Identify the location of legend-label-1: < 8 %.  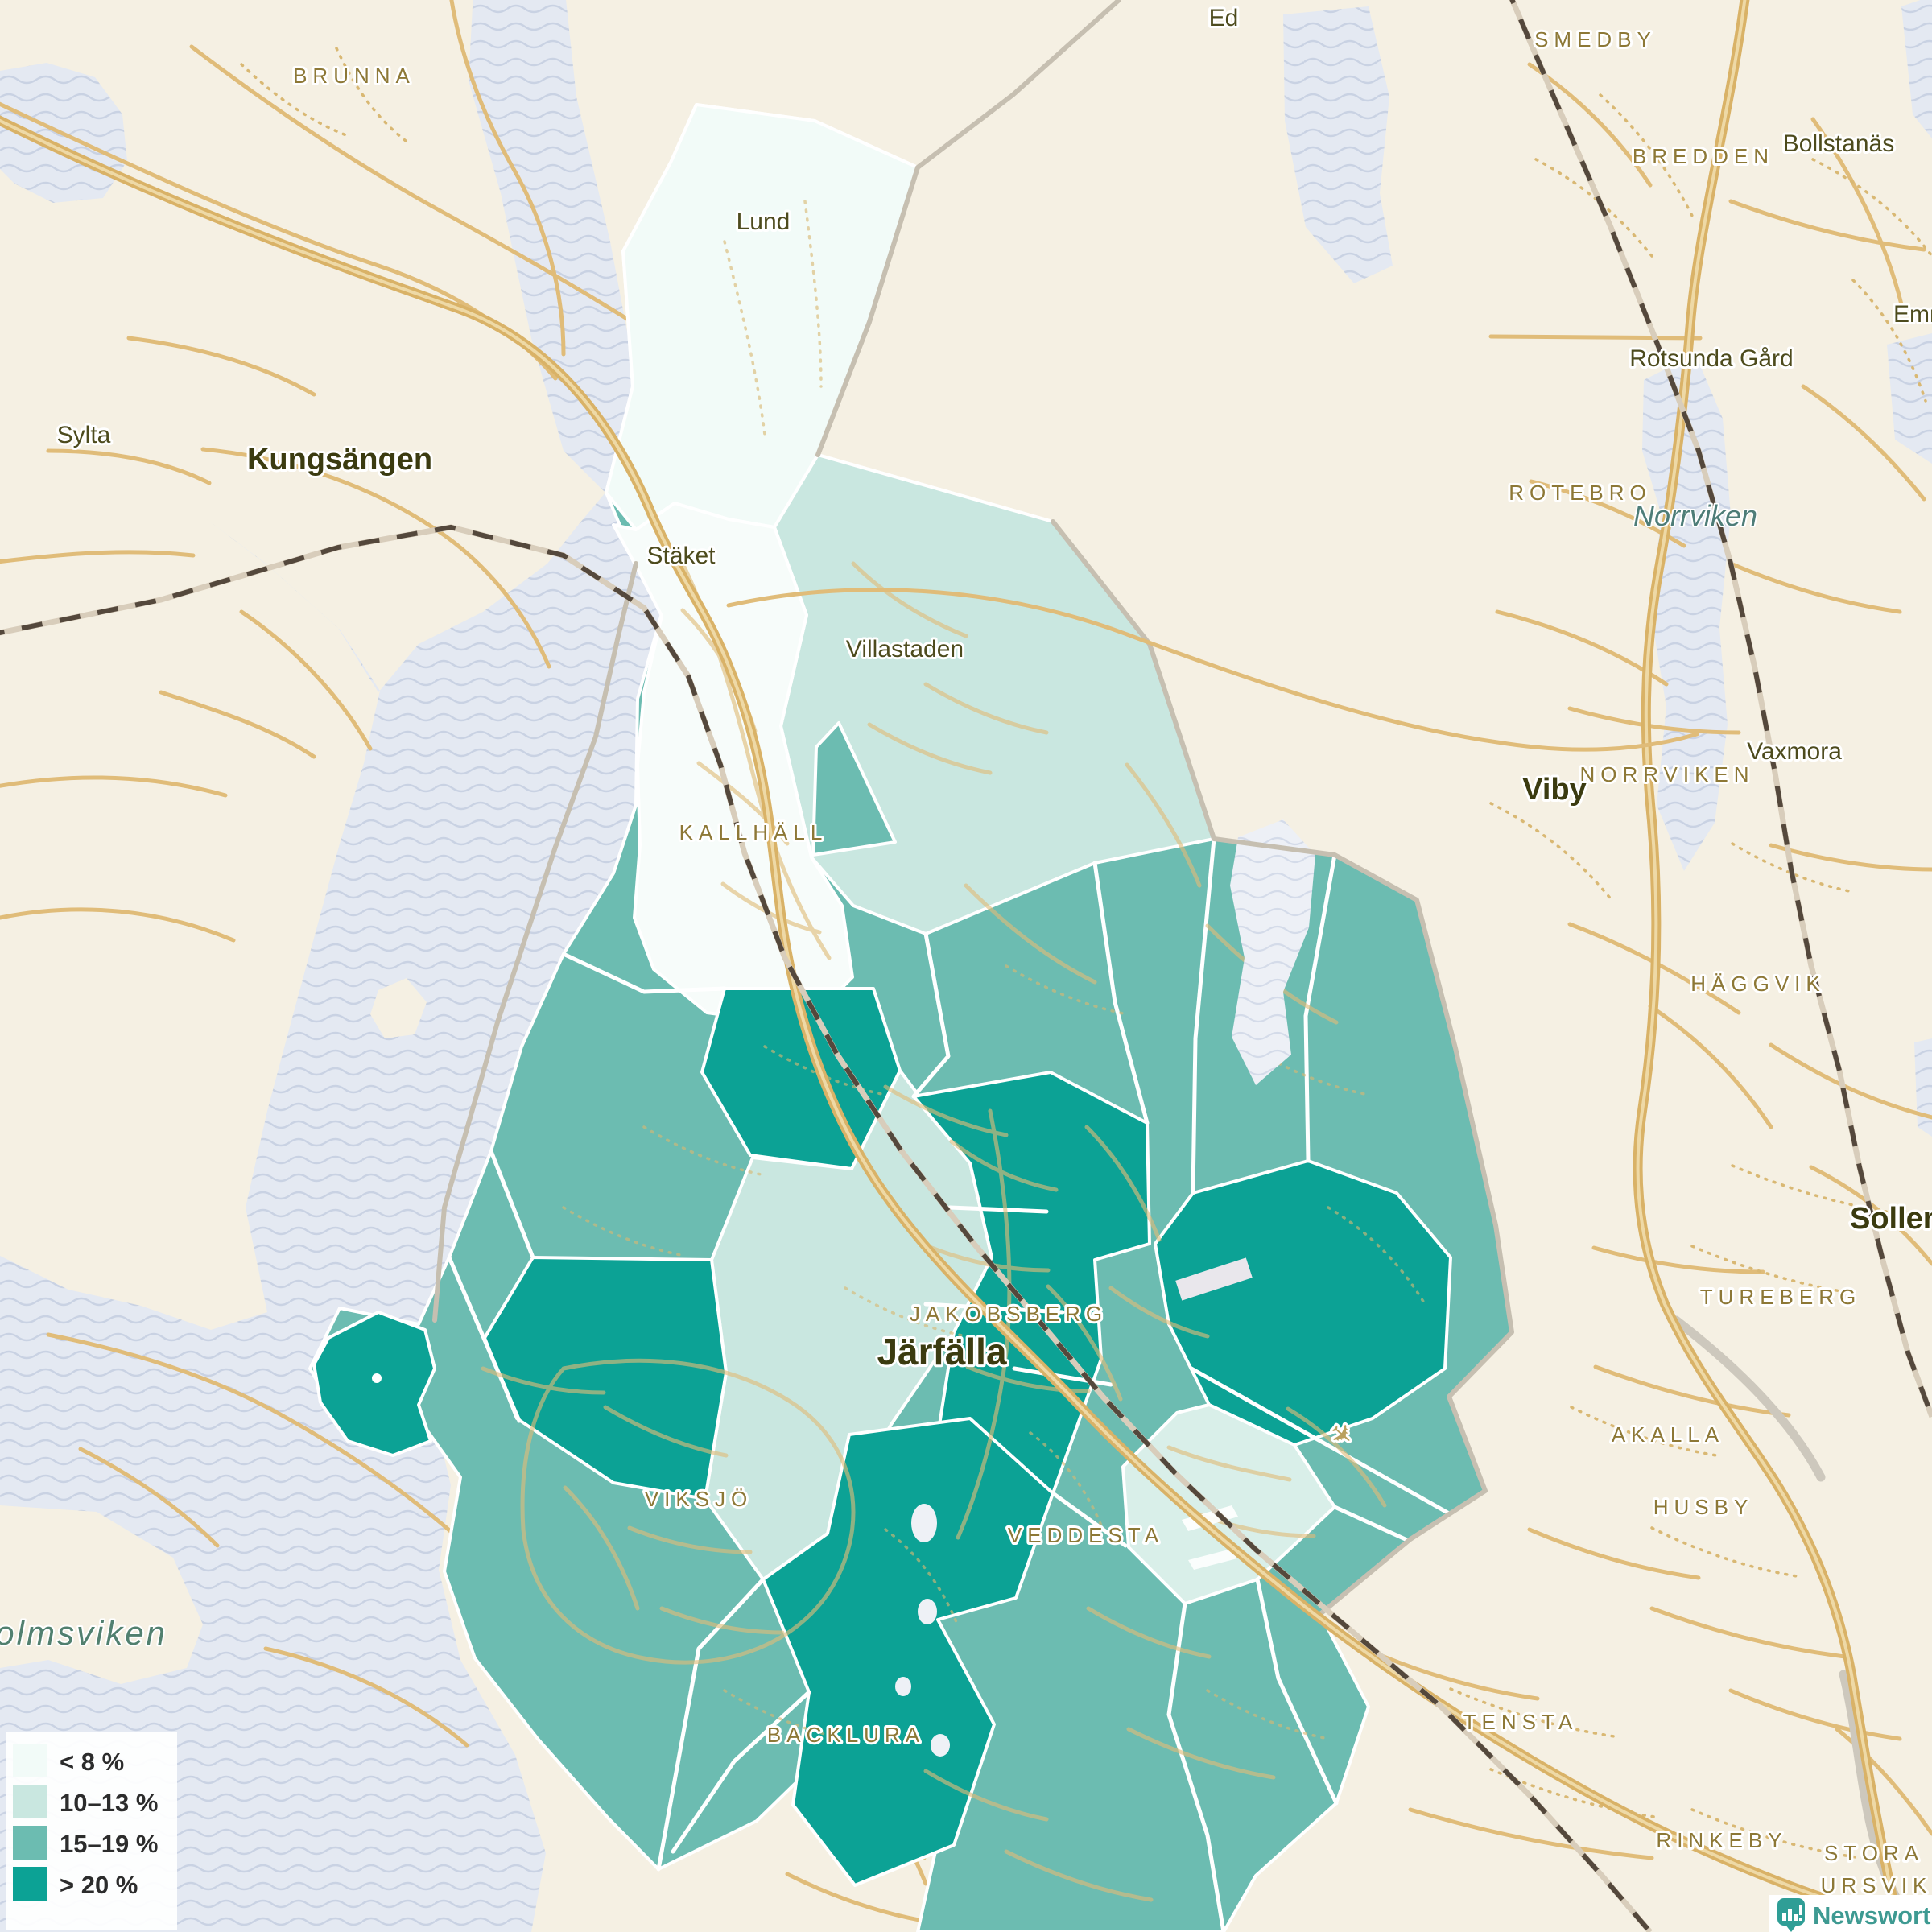
(92, 1762).